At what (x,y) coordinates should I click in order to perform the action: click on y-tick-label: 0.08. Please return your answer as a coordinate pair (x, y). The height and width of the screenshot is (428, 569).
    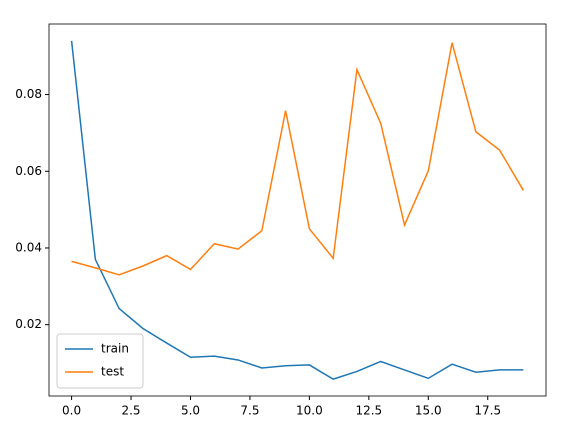
    Looking at the image, I should click on (28, 94).